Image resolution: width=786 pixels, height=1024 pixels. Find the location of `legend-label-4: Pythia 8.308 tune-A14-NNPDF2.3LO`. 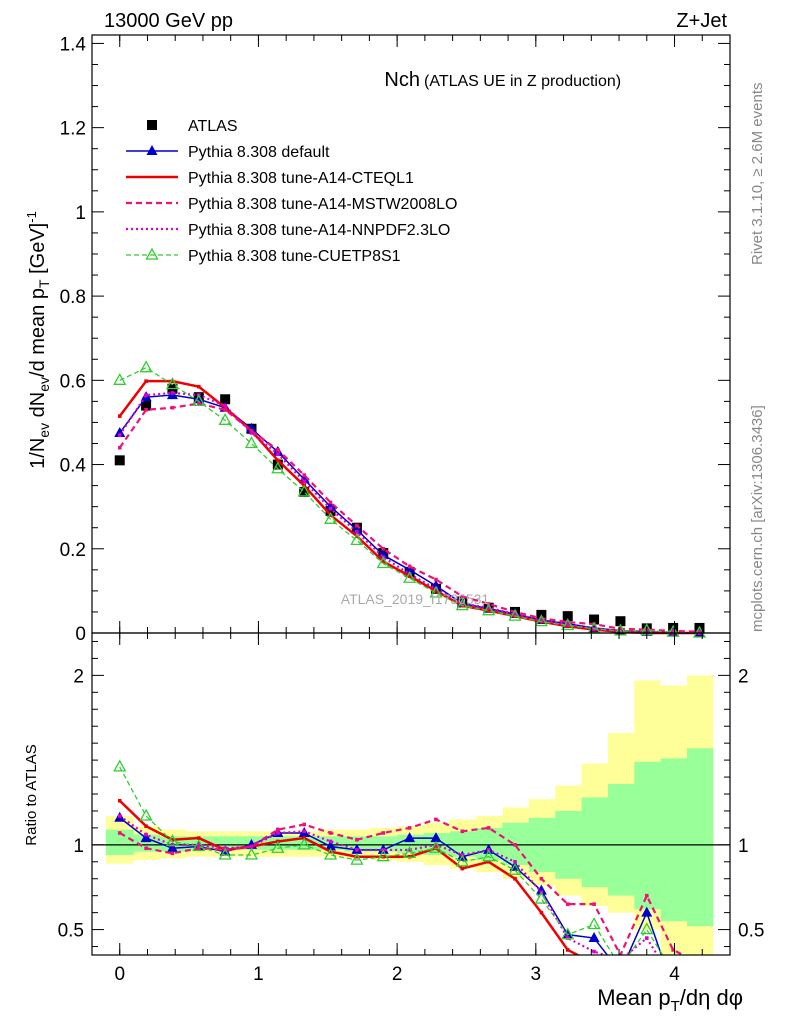

legend-label-4: Pythia 8.308 tune-A14-NNPDF2.3LO is located at coordinates (319, 230).